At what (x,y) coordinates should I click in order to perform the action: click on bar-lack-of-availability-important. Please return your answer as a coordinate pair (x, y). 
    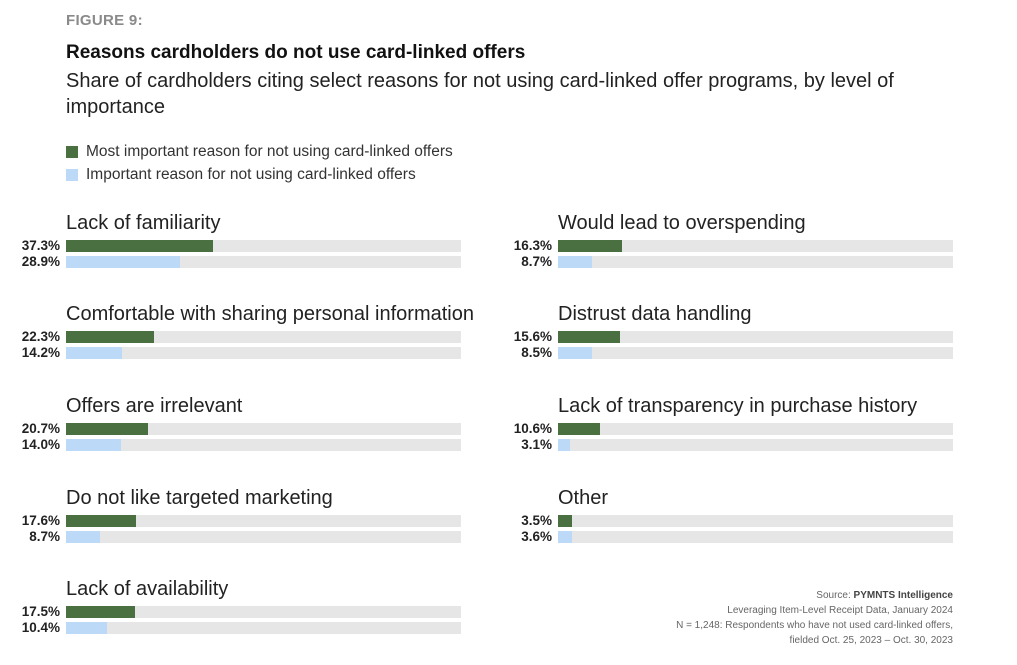
    Looking at the image, I should click on (87, 628).